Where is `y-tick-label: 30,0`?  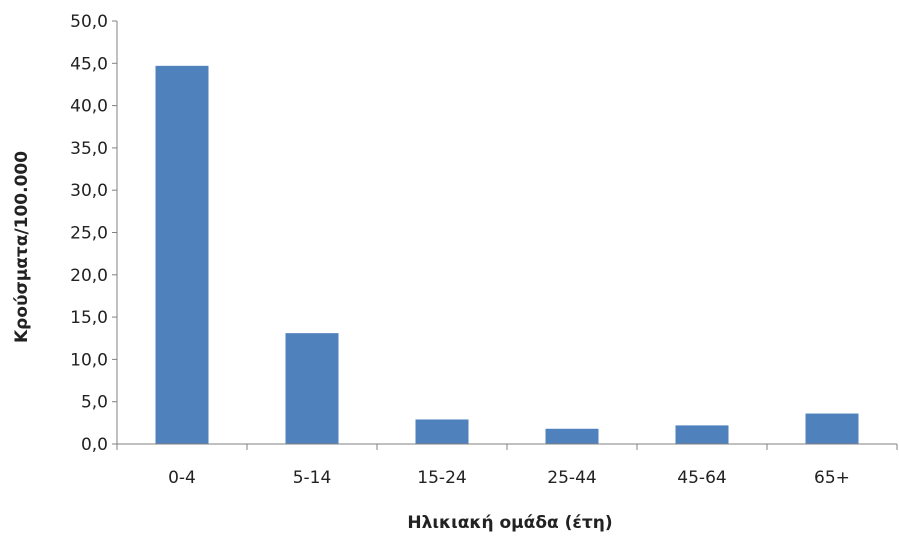 y-tick-label: 30,0 is located at coordinates (89, 191).